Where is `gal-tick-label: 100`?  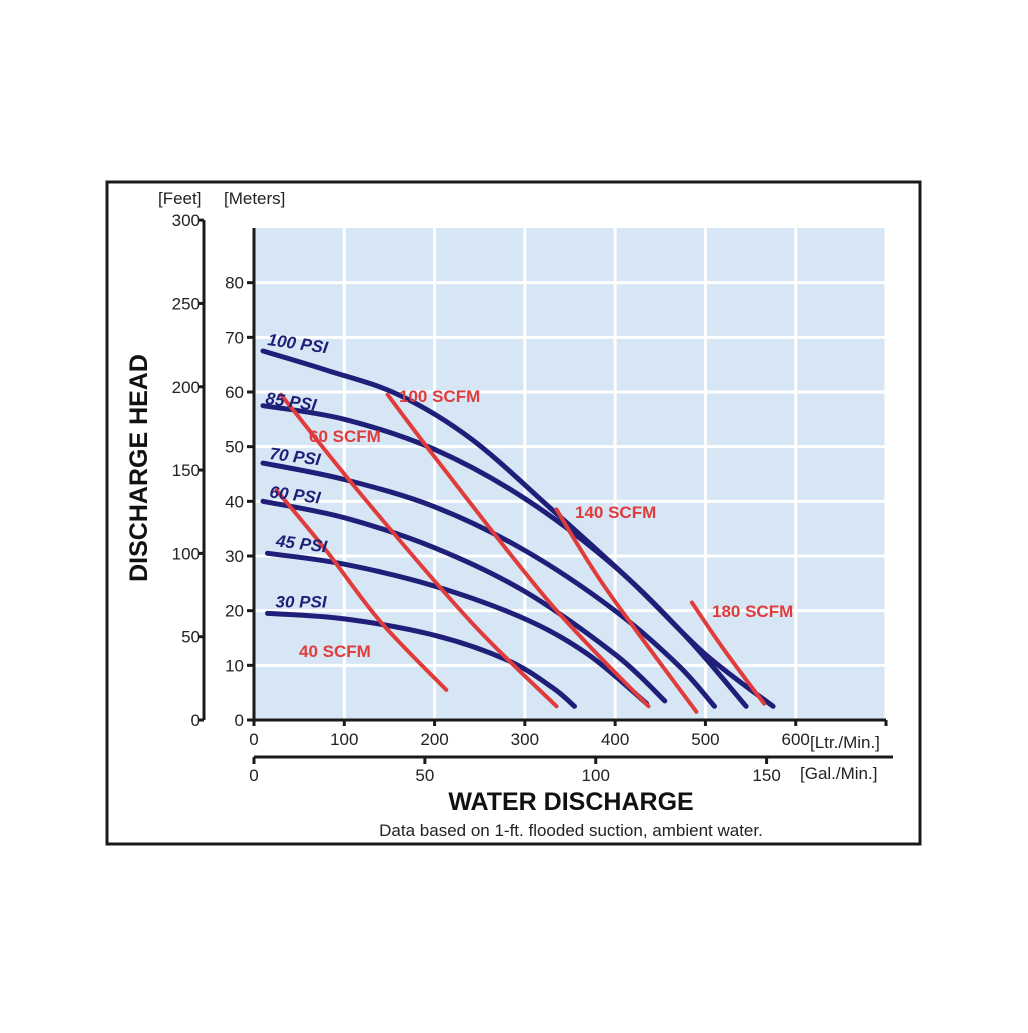
gal-tick-label: 100 is located at coordinates (596, 775).